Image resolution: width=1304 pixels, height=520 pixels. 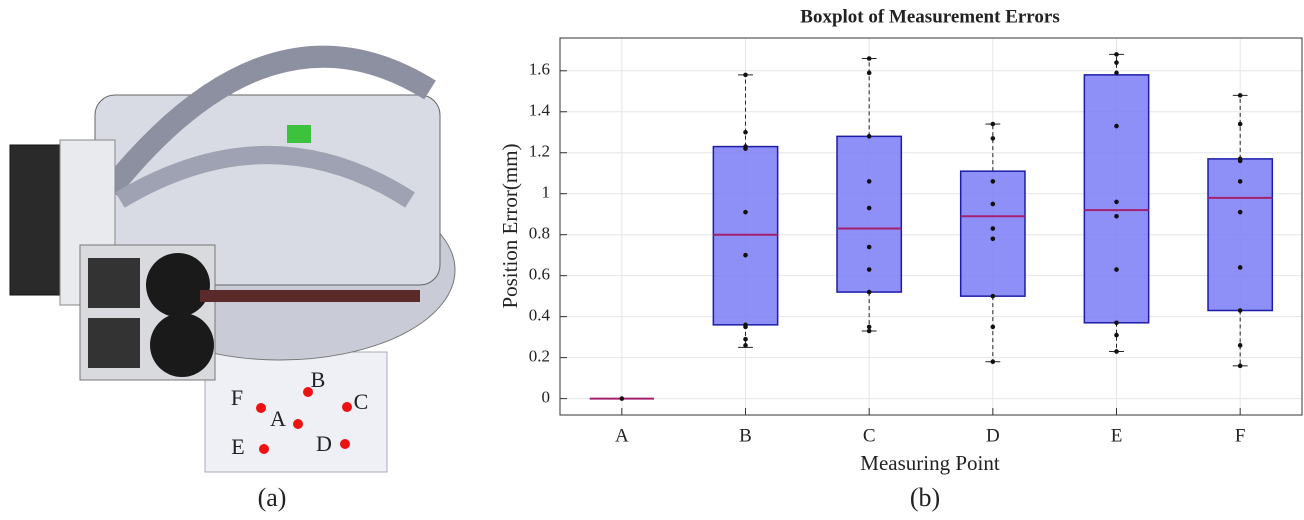 I want to click on point-label: F, so click(x=237, y=397).